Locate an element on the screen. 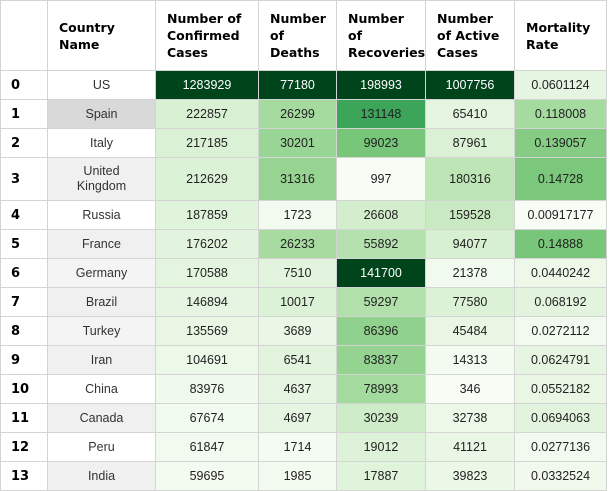 The width and height of the screenshot is (609, 491). table-row: 2 Italy 217185 30201 99023 87961 0.139057 is located at coordinates (303, 143).